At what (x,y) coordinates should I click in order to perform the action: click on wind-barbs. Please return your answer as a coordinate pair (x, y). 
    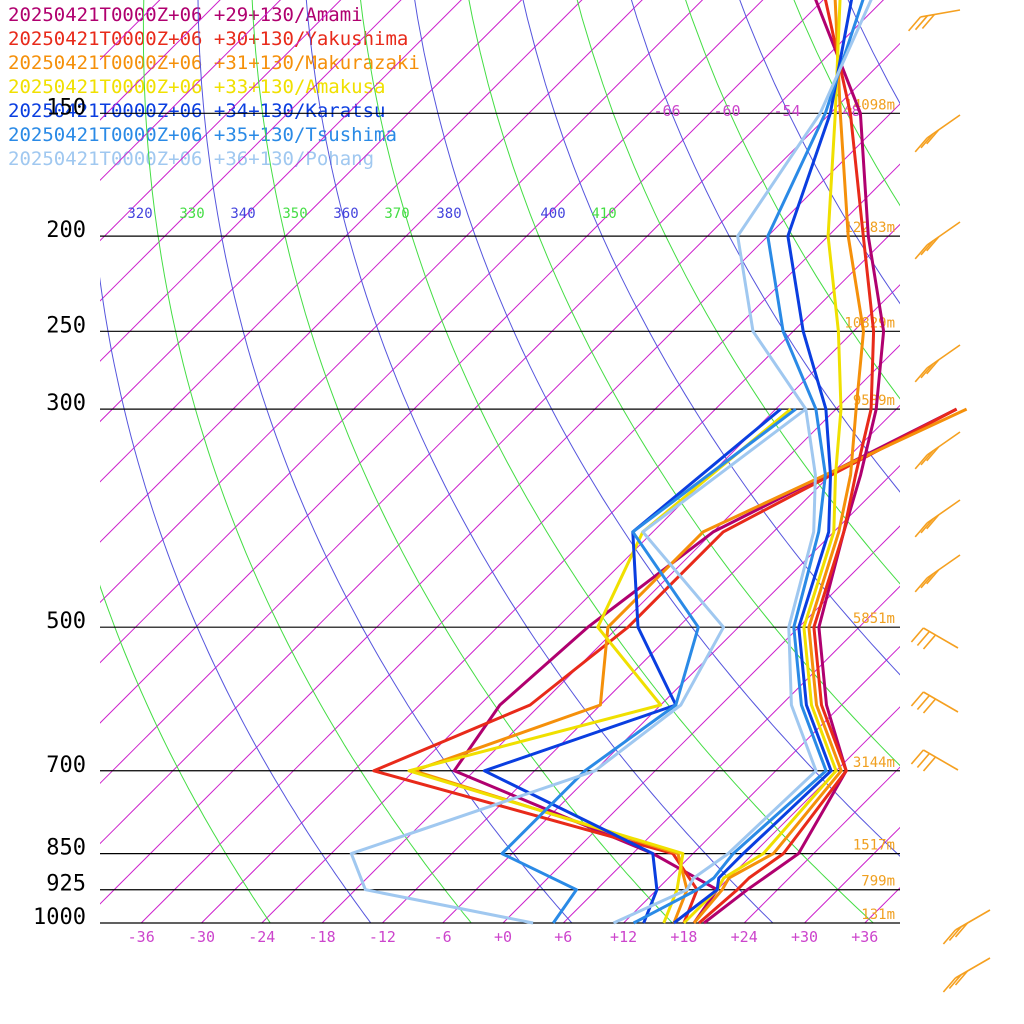
    Looking at the image, I should click on (949, 501).